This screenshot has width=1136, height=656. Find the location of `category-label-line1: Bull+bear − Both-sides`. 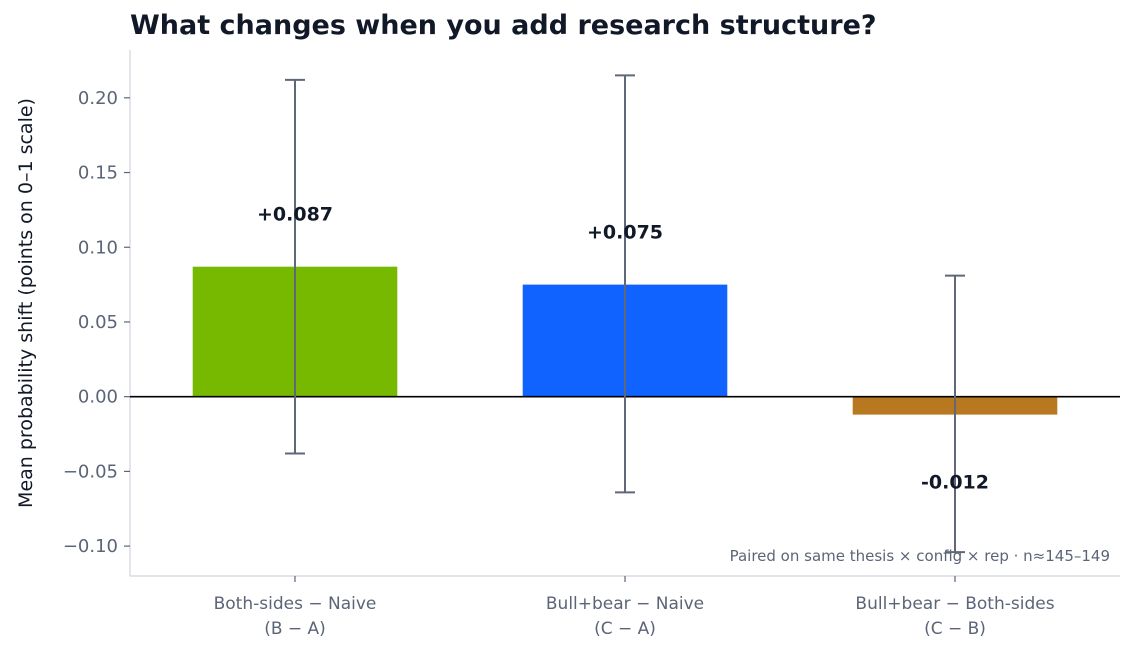

category-label-line1: Bull+bear − Both-sides is located at coordinates (954, 604).